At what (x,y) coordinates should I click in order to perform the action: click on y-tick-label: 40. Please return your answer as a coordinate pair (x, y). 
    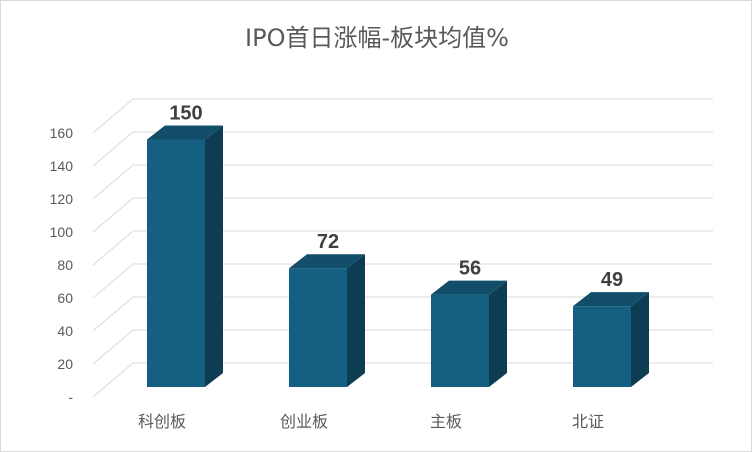
    Looking at the image, I should click on (65, 331).